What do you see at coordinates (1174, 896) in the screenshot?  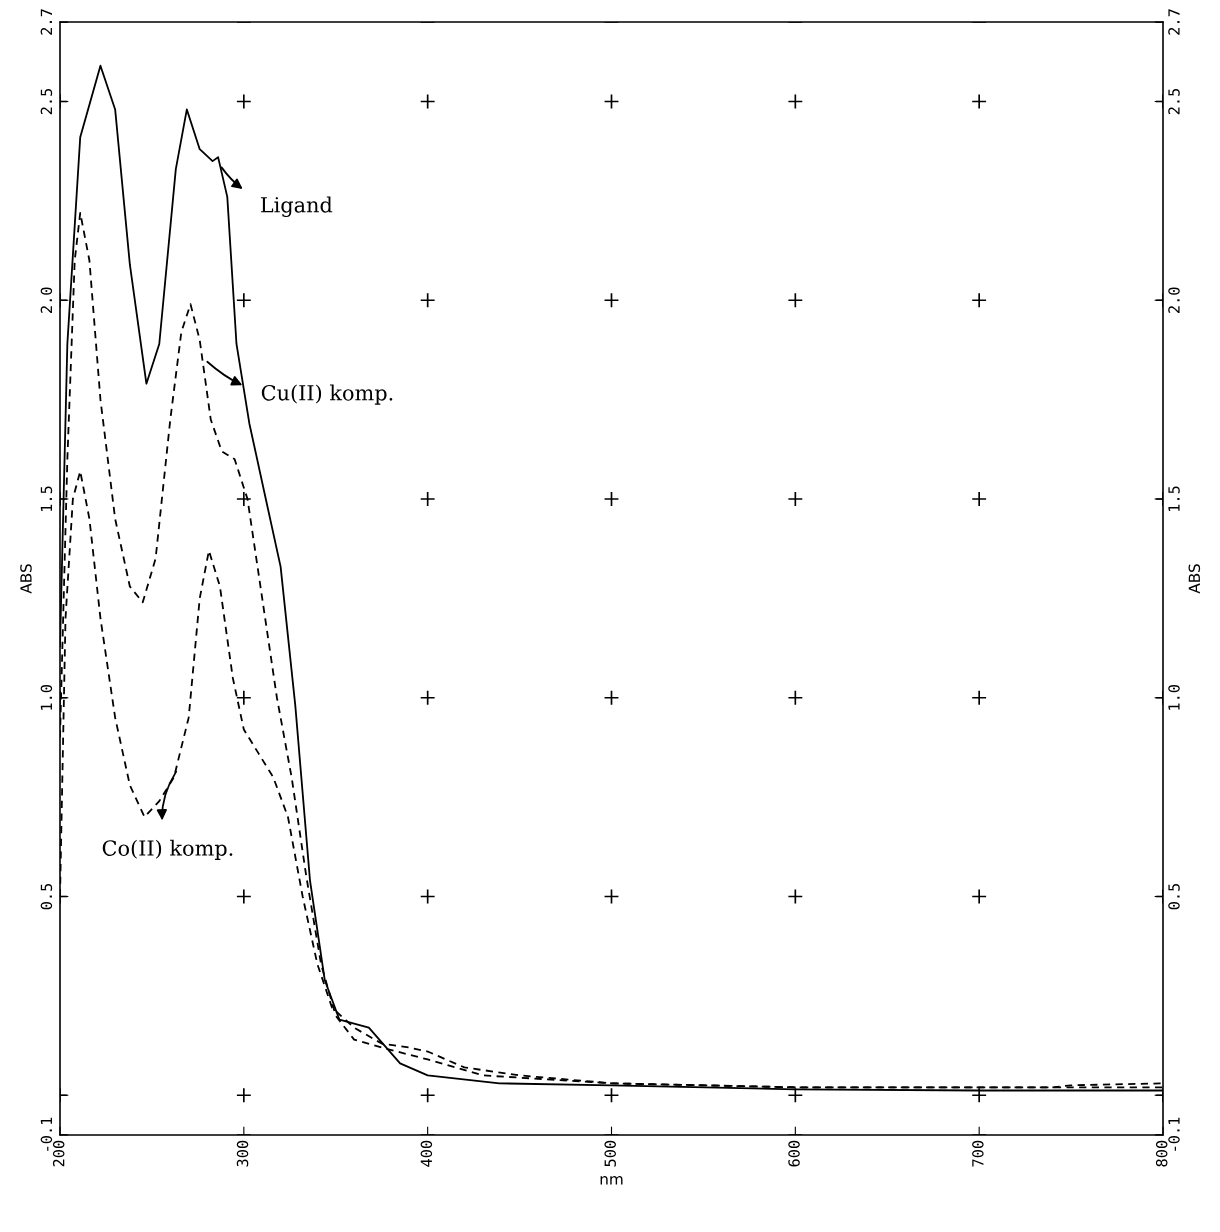 I see `y2-tick-label: 0.5` at bounding box center [1174, 896].